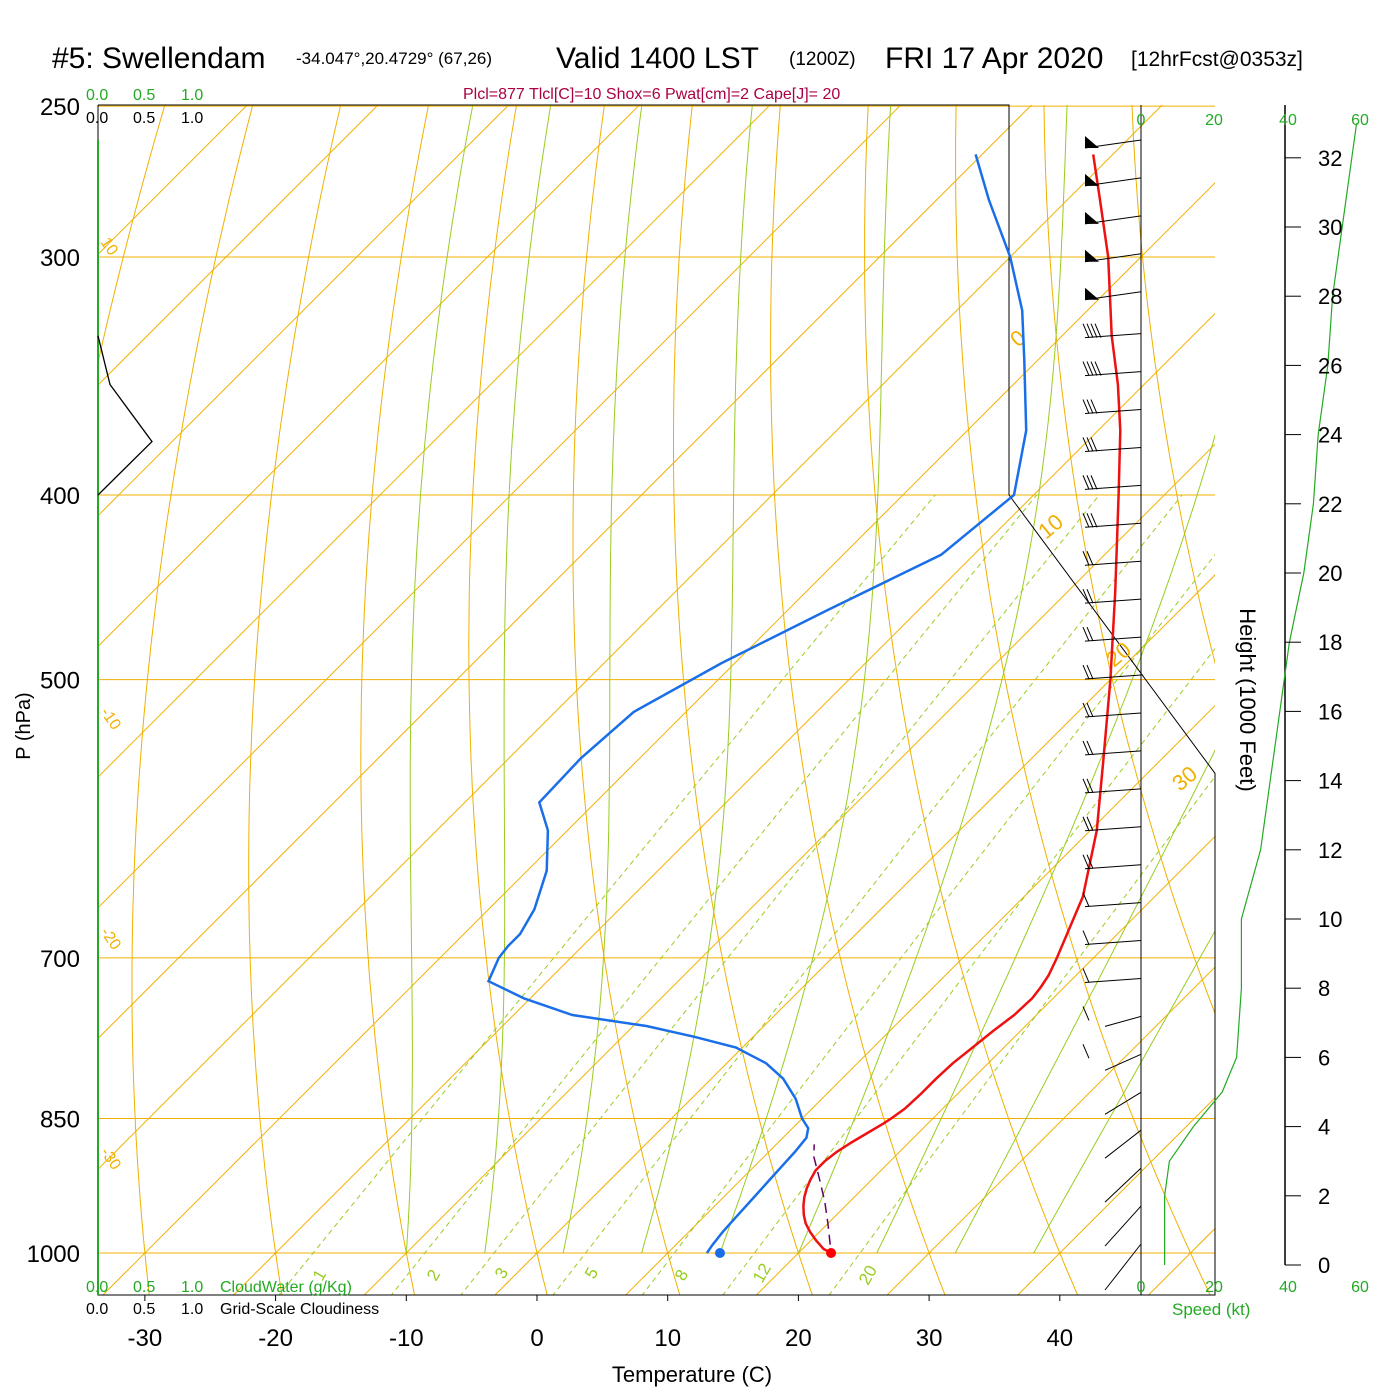 Image resolution: width=1400 pixels, height=1400 pixels. Describe the element at coordinates (1324, 1127) in the screenshot. I see `height-tick-label: 4` at that location.